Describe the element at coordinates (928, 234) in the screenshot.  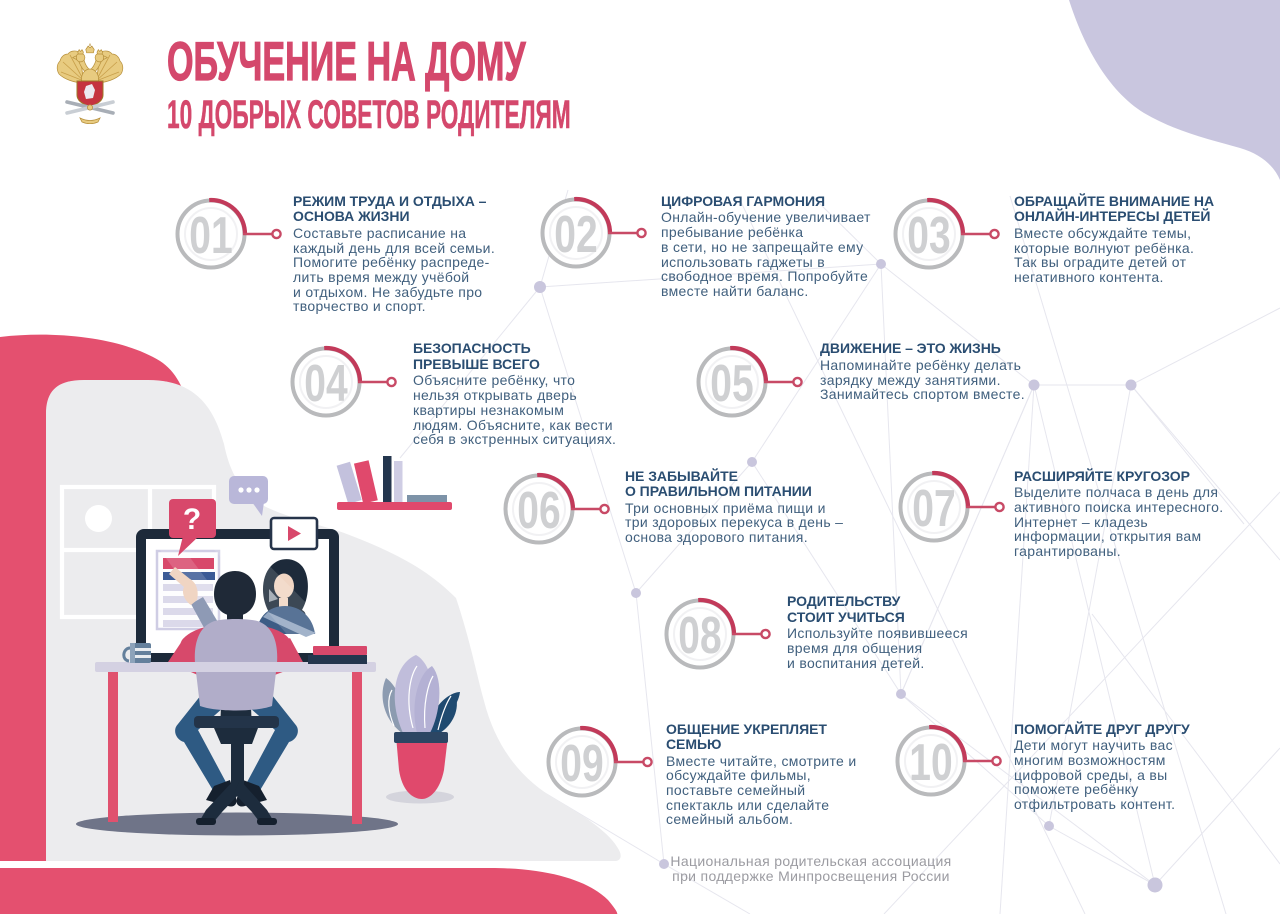
I see `svg-text: 03` at that location.